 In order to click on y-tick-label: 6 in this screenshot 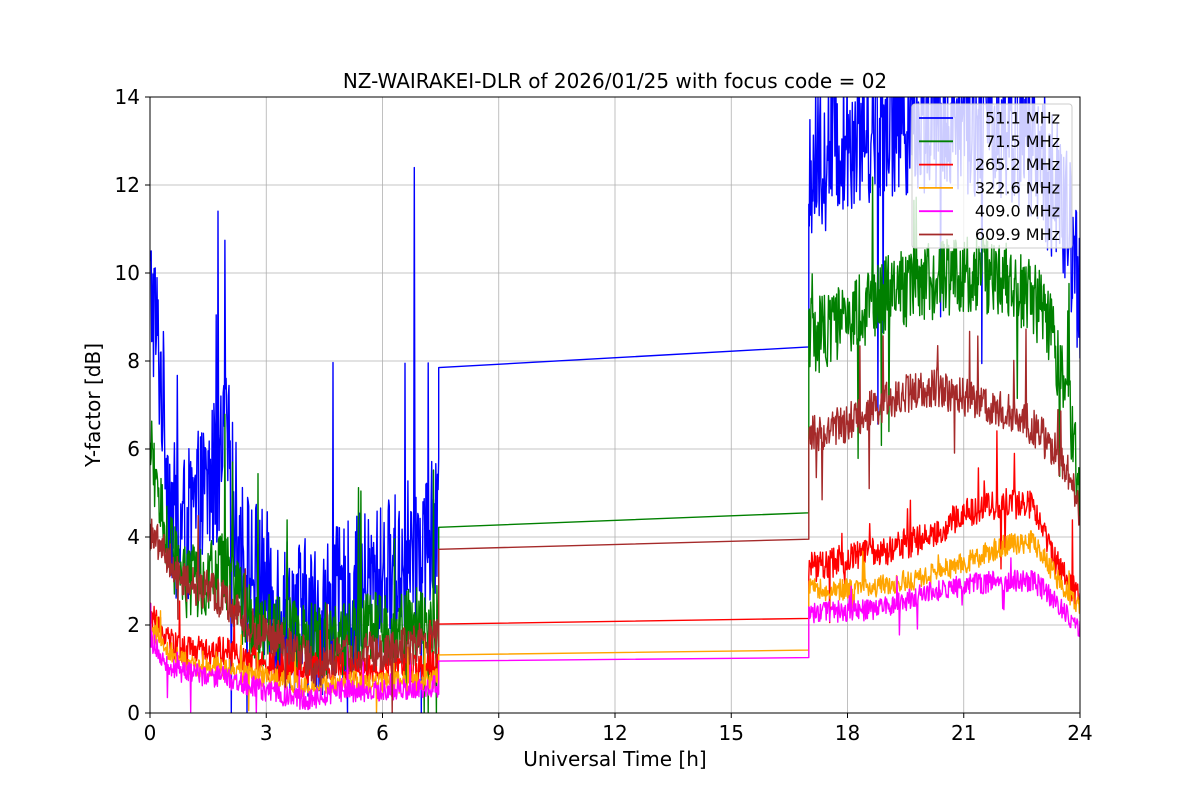, I will do `click(133, 449)`.